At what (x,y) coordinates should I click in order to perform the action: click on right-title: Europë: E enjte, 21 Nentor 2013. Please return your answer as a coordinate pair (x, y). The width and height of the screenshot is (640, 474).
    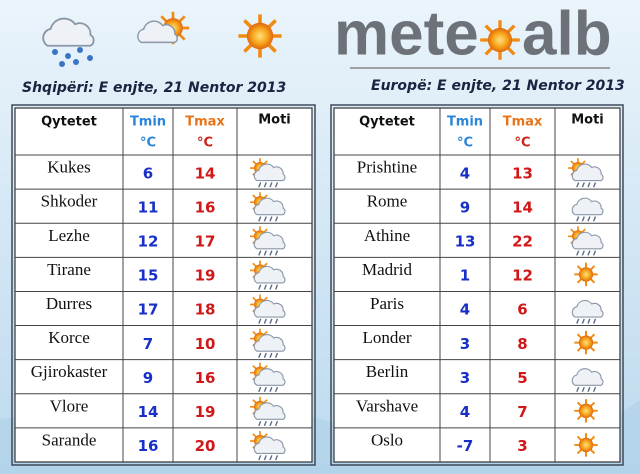
    Looking at the image, I should click on (498, 86).